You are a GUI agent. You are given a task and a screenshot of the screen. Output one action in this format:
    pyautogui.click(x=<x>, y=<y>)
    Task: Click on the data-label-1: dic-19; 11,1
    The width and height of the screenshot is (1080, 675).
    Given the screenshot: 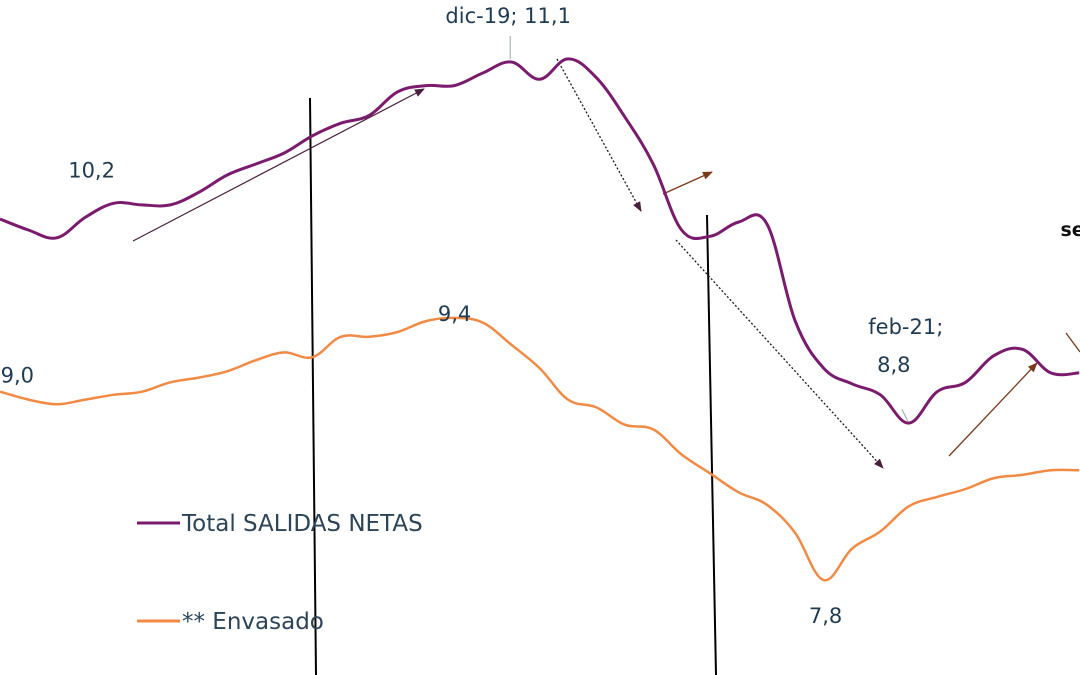 What is the action you would take?
    pyautogui.click(x=508, y=16)
    